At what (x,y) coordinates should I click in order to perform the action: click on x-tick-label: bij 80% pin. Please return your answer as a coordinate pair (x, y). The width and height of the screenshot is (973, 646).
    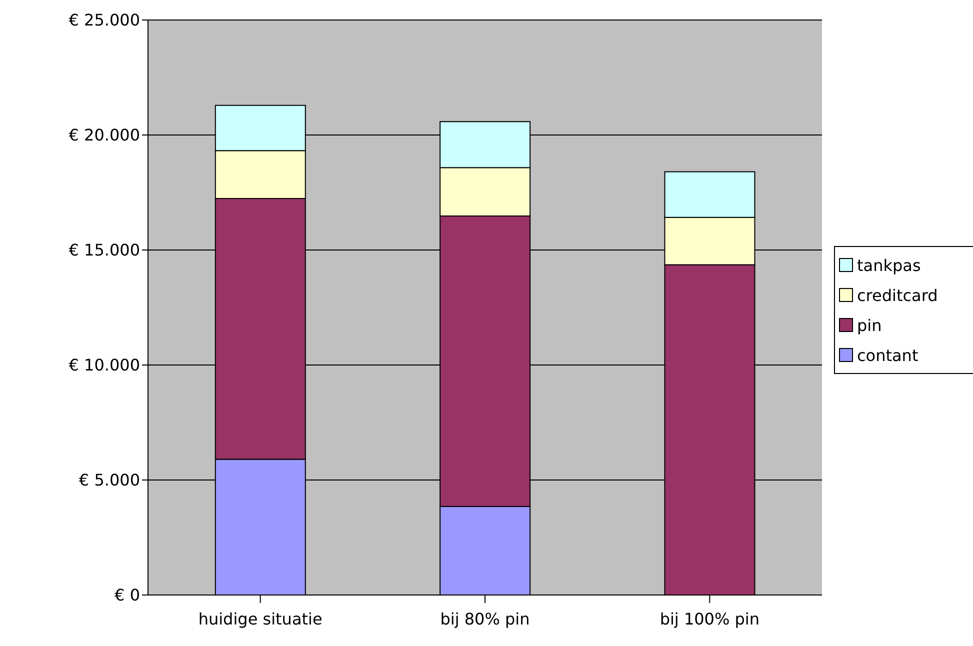
    Looking at the image, I should click on (485, 618).